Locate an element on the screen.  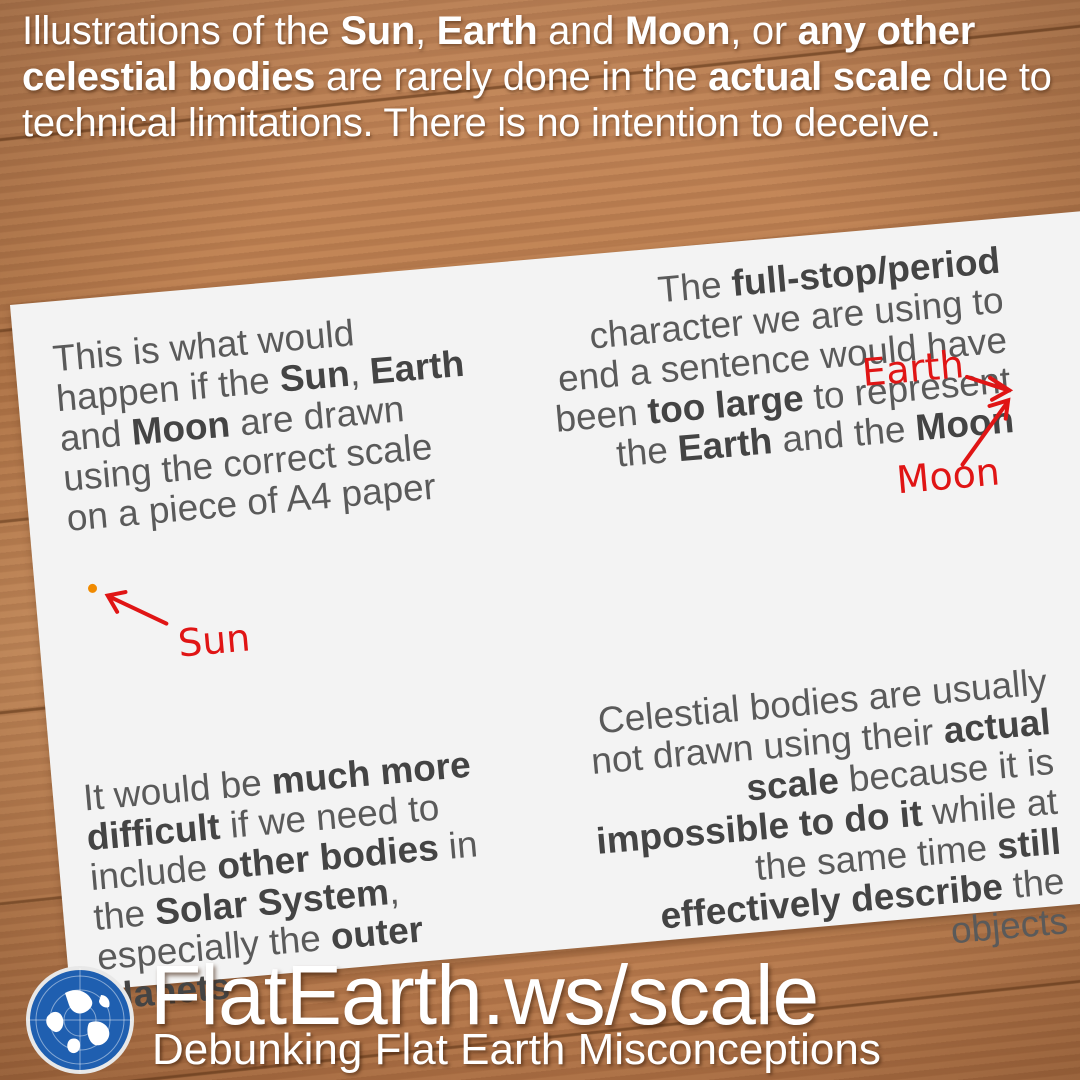
bold-run: any other celestial bodies is located at coordinates (499, 54).